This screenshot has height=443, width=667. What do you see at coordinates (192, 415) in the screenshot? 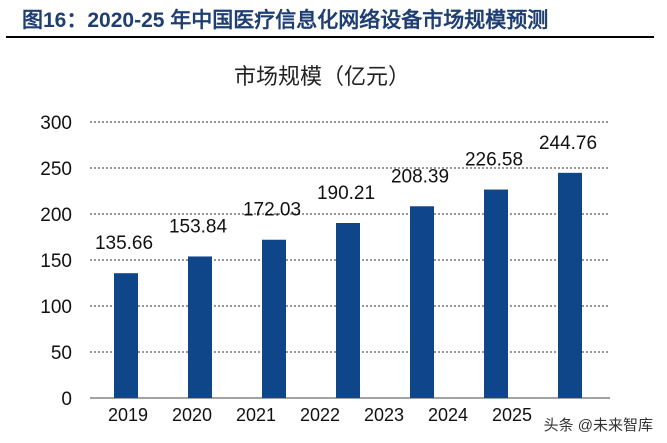
I see `x-tick-label: 2020` at bounding box center [192, 415].